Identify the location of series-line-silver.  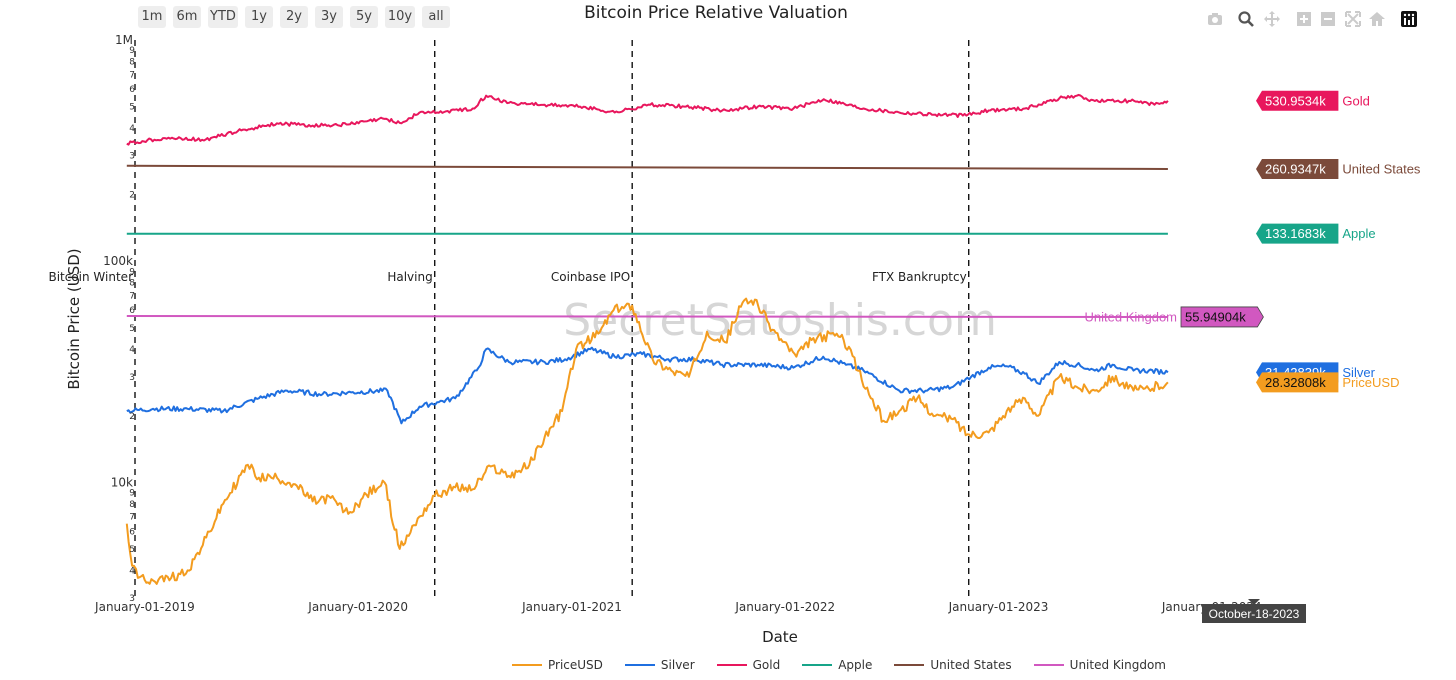
(647, 385).